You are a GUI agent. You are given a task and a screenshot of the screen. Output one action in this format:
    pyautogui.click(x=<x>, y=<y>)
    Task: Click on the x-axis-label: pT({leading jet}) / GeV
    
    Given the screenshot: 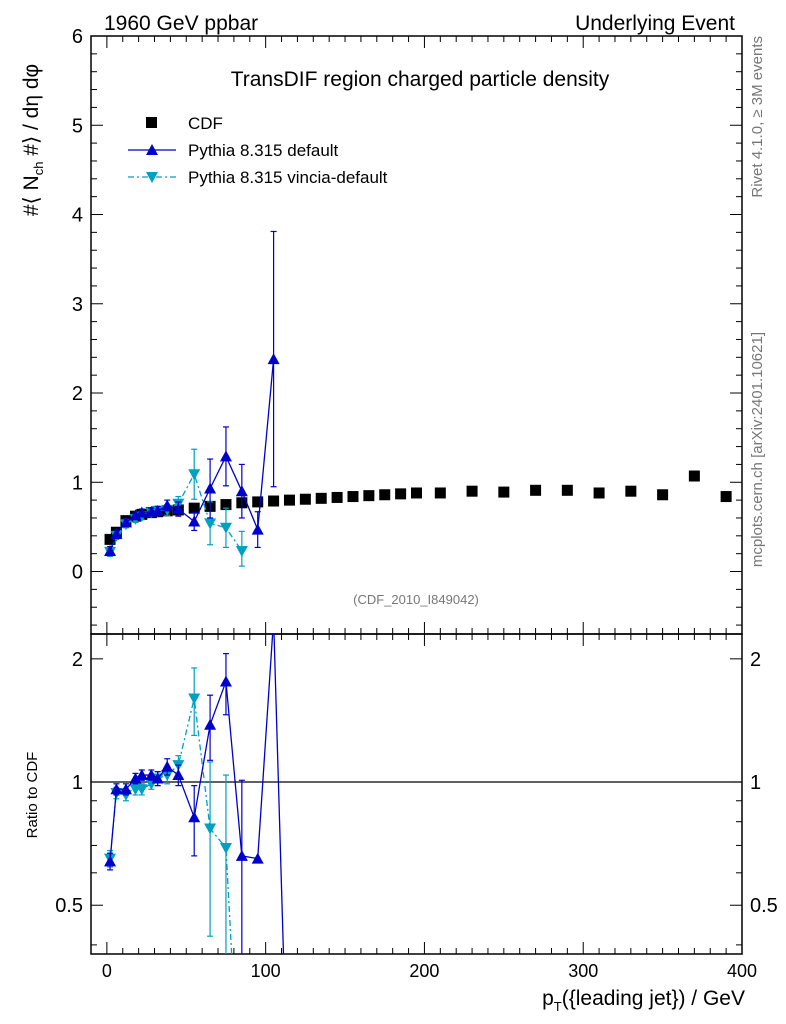 What is the action you would take?
    pyautogui.click(x=643, y=1000)
    